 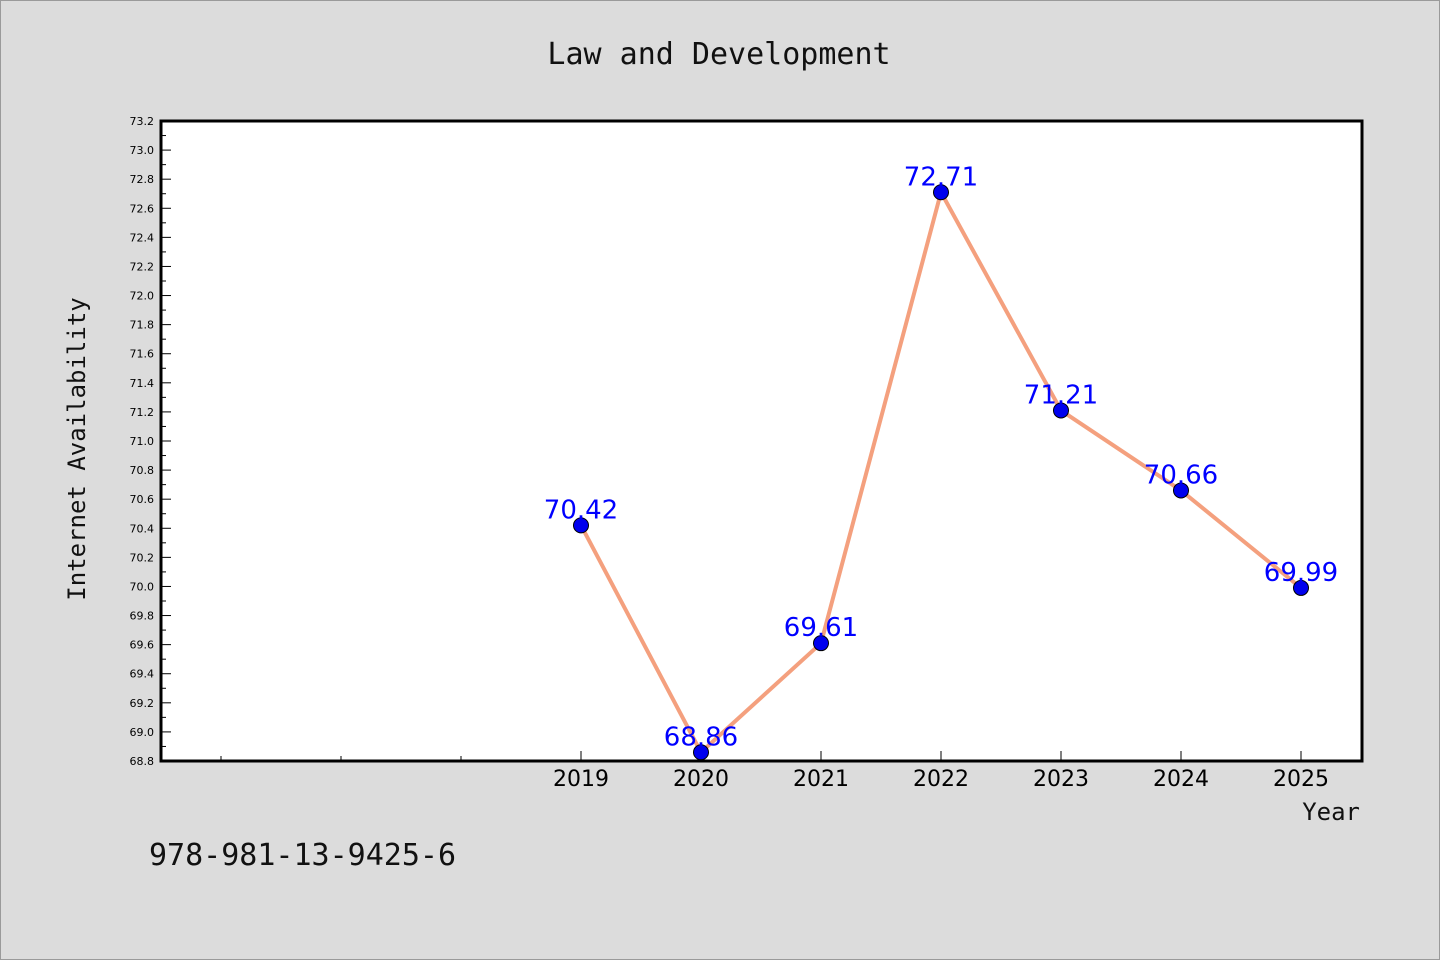 What do you see at coordinates (774, 771) in the screenshot?
I see `x-axis: 2019 2020 2021 2022 2023 2024 2025` at bounding box center [774, 771].